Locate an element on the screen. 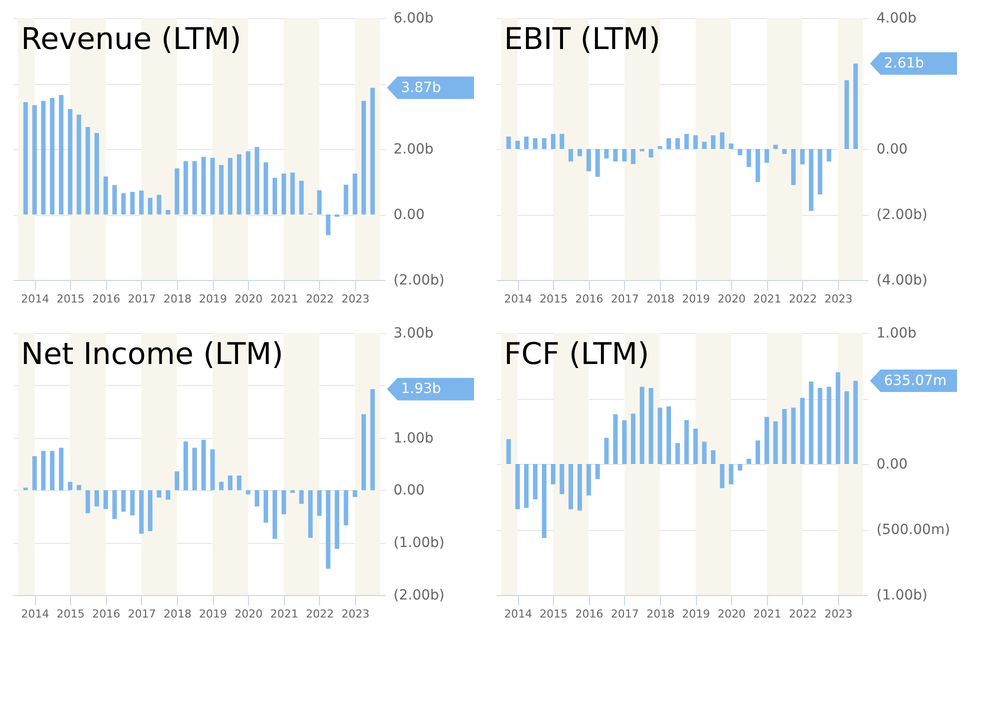 The image size is (1000, 709). annotation: 1.93b is located at coordinates (421, 389).